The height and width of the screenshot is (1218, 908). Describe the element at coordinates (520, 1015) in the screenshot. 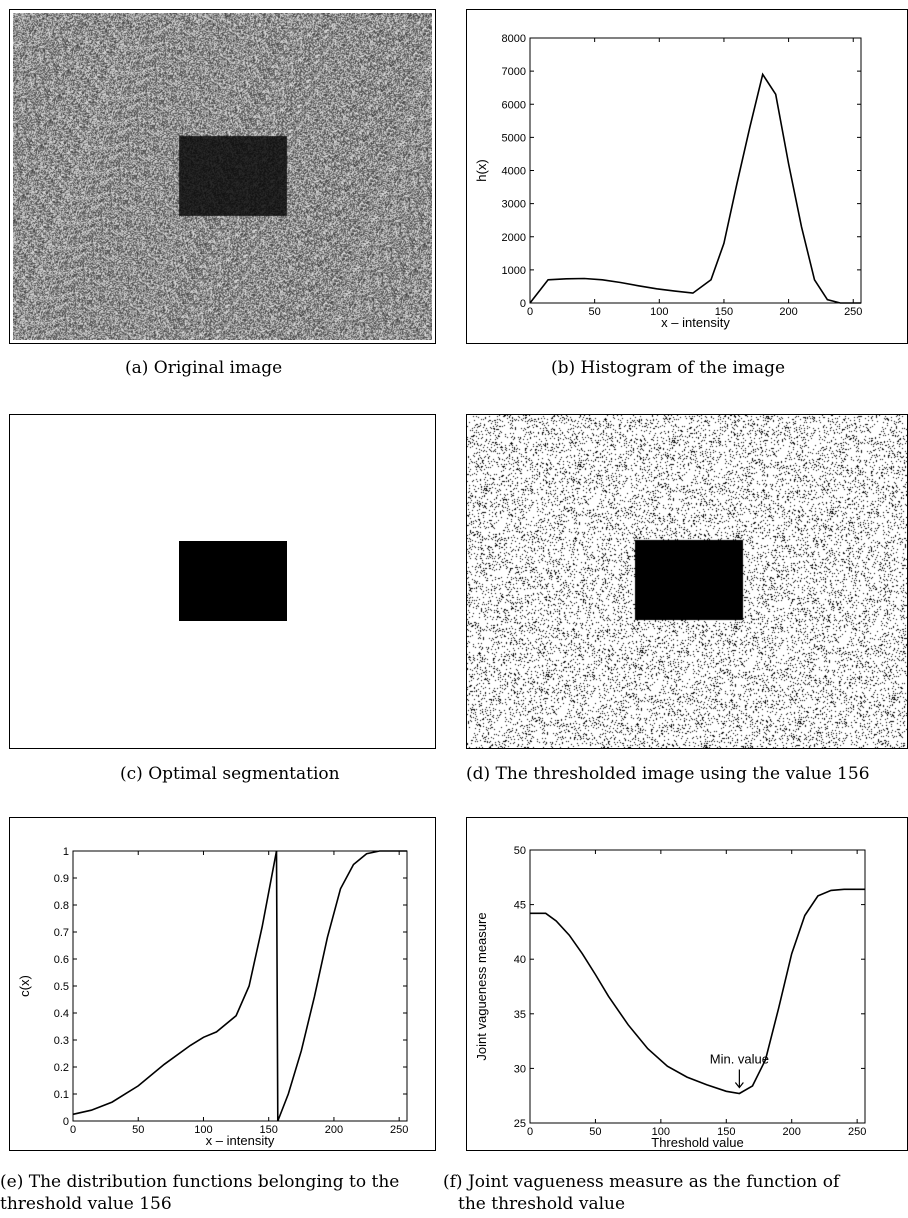

I see `y-tick-label: 35` at that location.